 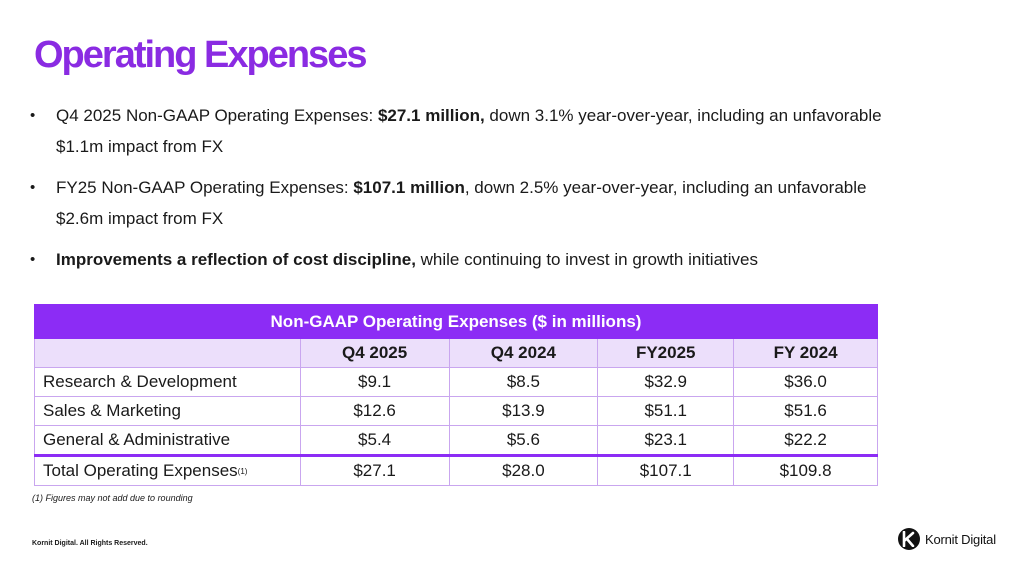 What do you see at coordinates (805, 411) in the screenshot?
I see `table-cell: $51.6` at bounding box center [805, 411].